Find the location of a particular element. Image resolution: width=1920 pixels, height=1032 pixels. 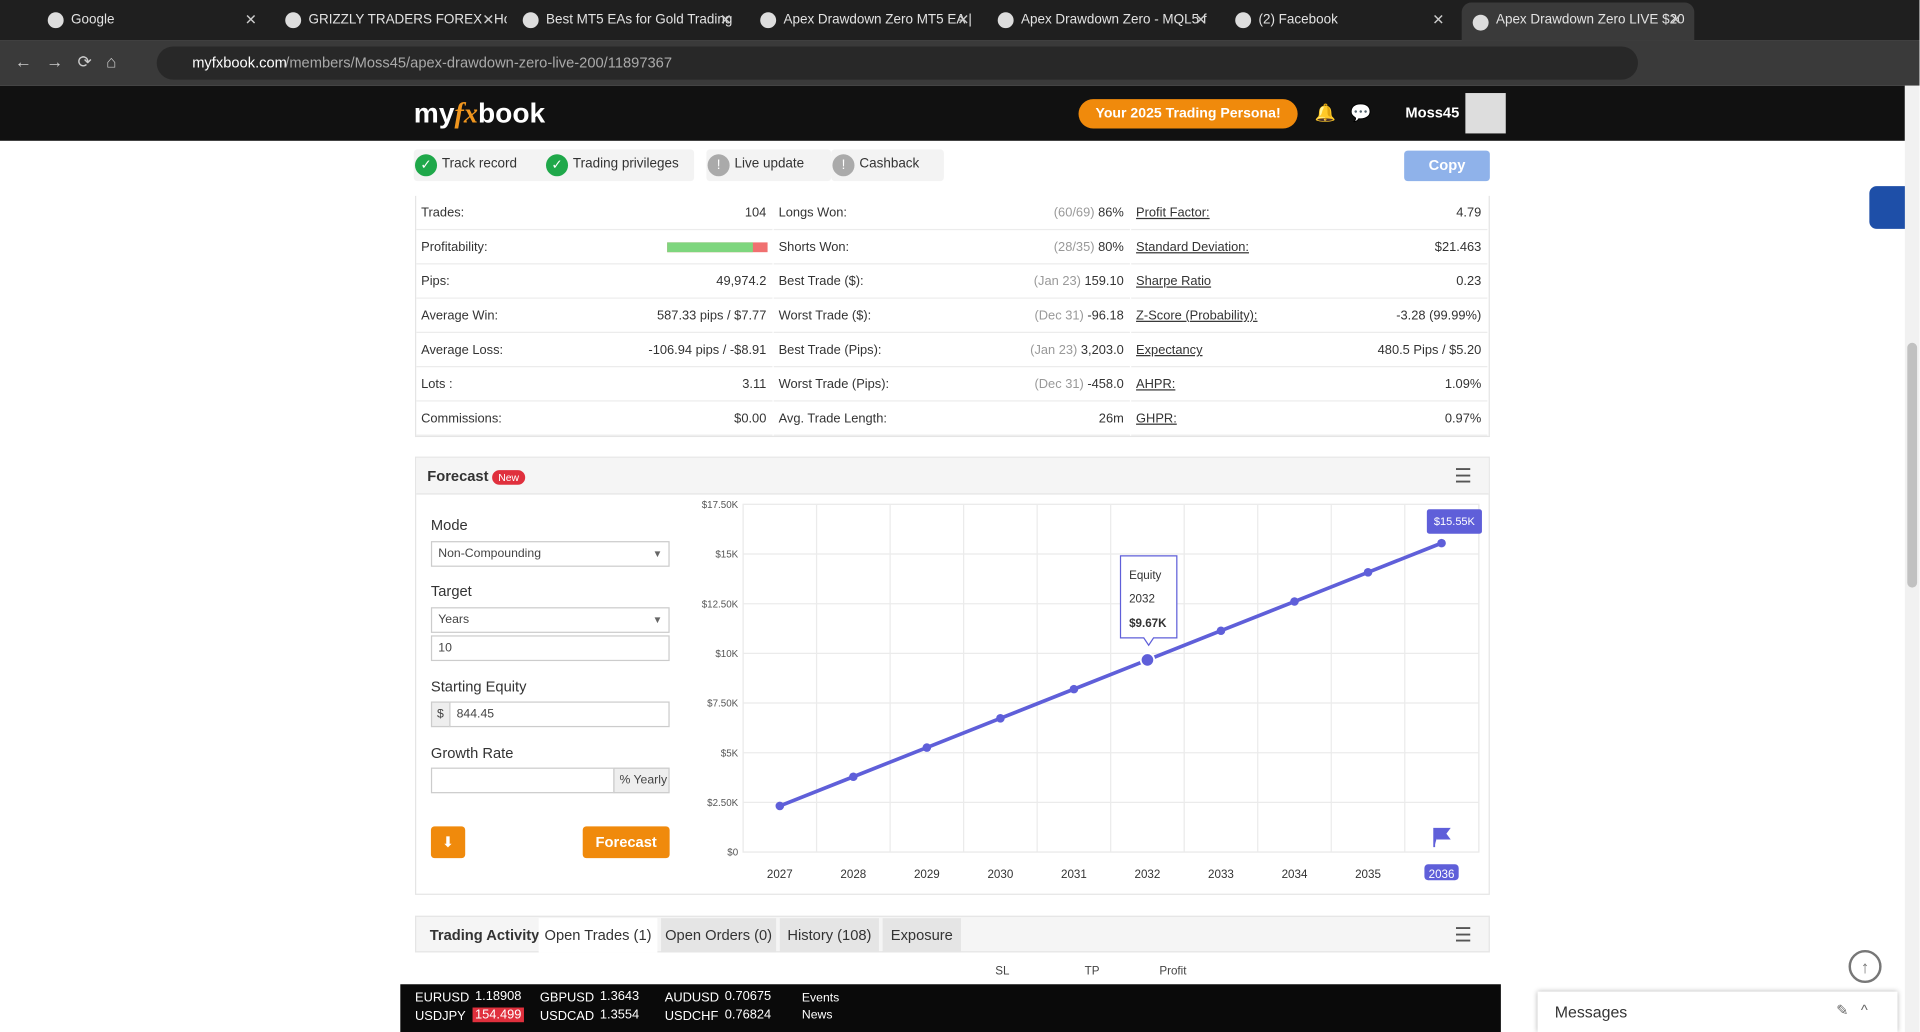

stat-number: 0.97% is located at coordinates (1463, 419).